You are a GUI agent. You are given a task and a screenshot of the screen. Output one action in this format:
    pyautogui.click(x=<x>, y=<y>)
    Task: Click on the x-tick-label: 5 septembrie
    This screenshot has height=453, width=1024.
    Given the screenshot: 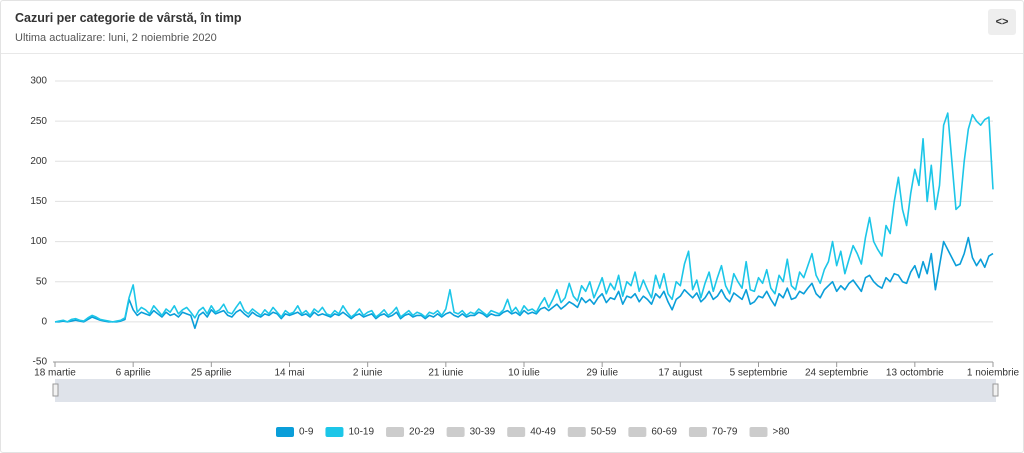 What is the action you would take?
    pyautogui.click(x=759, y=373)
    